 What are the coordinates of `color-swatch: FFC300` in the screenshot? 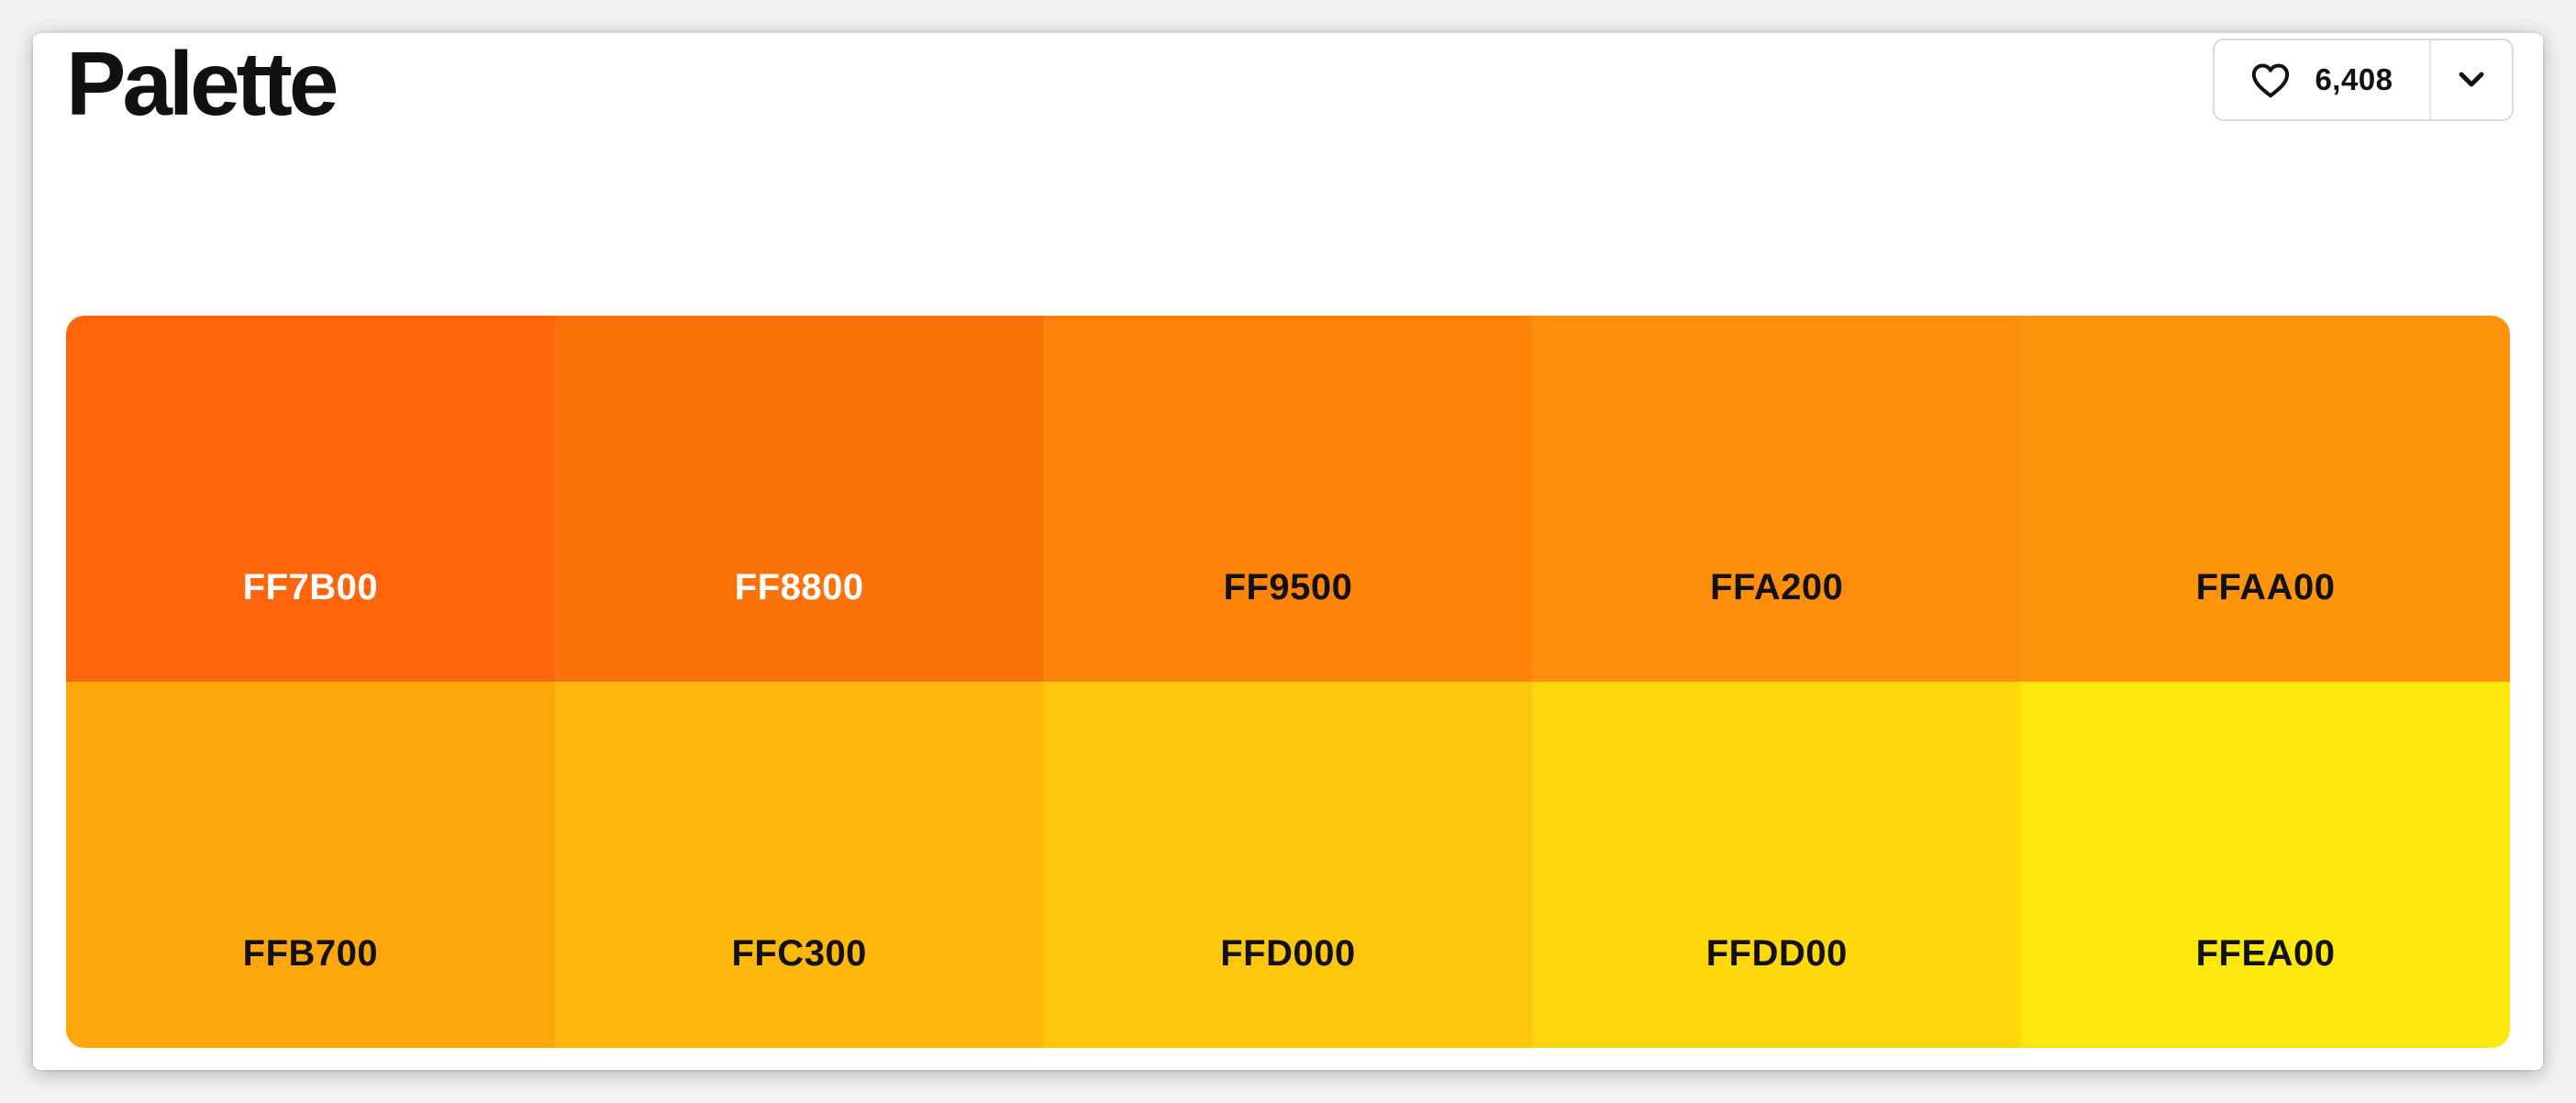 It's located at (799, 865).